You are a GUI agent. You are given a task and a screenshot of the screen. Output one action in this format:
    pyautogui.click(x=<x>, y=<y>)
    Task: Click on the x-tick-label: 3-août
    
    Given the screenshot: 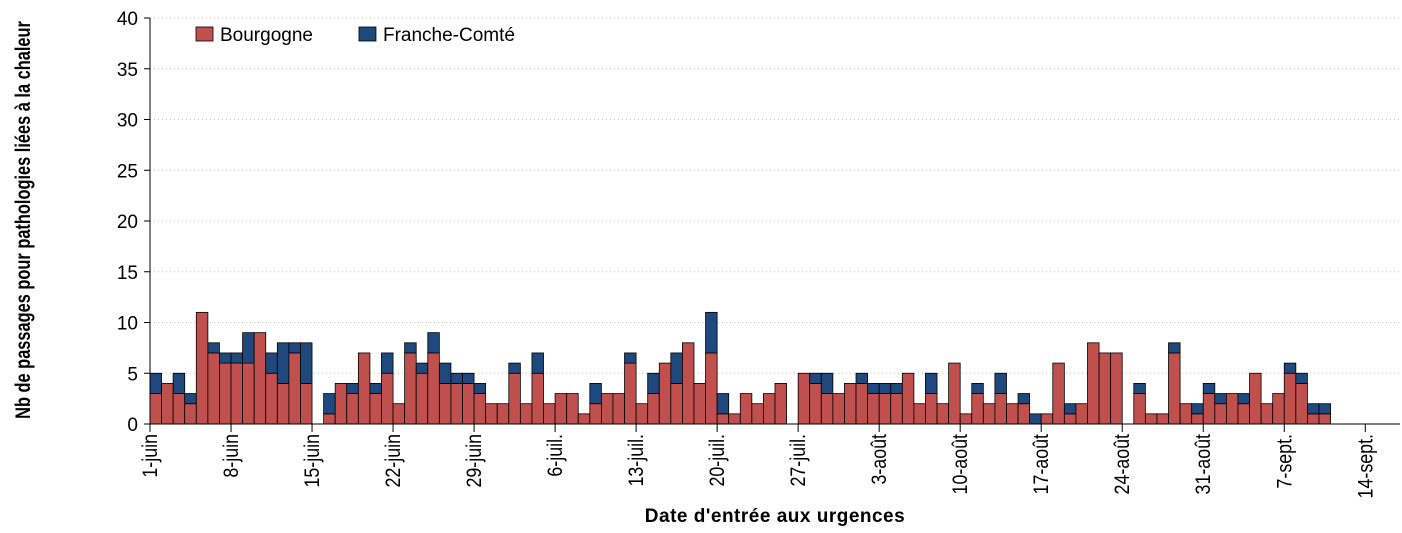 What is the action you would take?
    pyautogui.click(x=880, y=458)
    